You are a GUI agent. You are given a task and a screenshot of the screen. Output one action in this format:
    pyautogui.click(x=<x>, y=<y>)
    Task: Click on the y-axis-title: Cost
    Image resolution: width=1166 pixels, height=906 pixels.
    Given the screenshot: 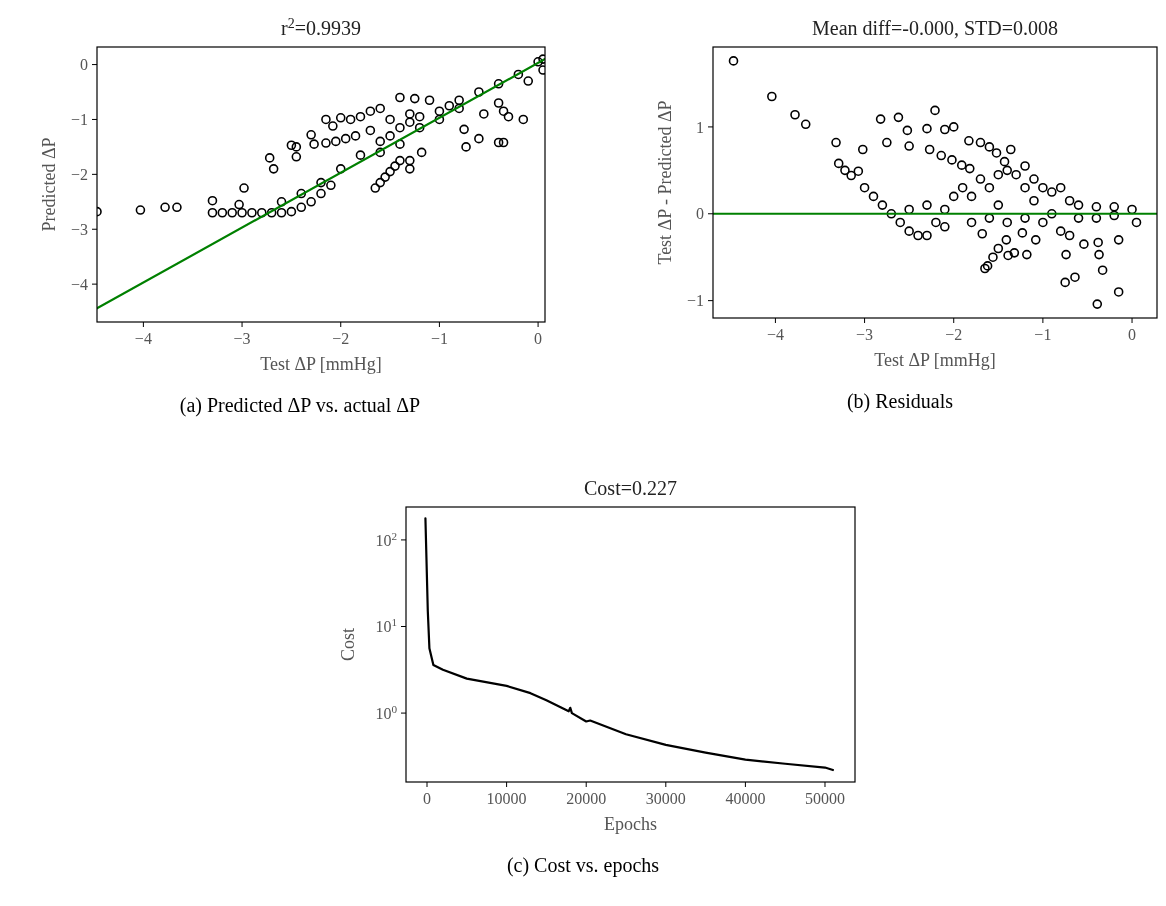 What is the action you would take?
    pyautogui.click(x=348, y=644)
    